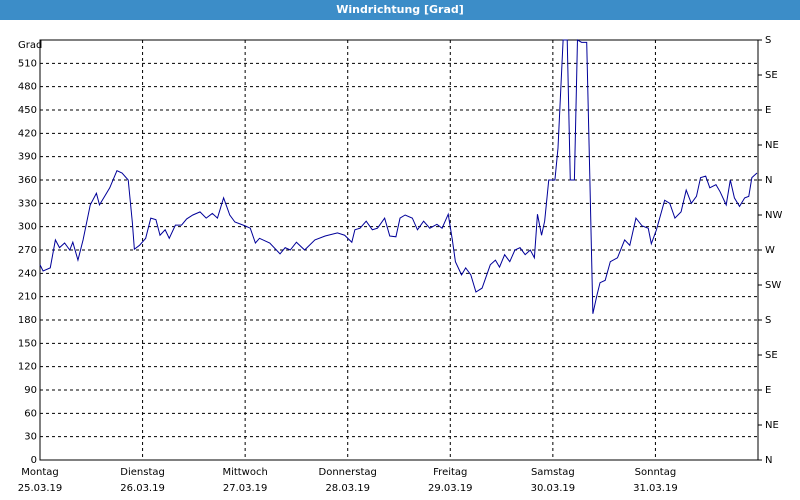  Describe the element at coordinates (245, 488) in the screenshot. I see `x-tick-date: 27.03.19` at that location.